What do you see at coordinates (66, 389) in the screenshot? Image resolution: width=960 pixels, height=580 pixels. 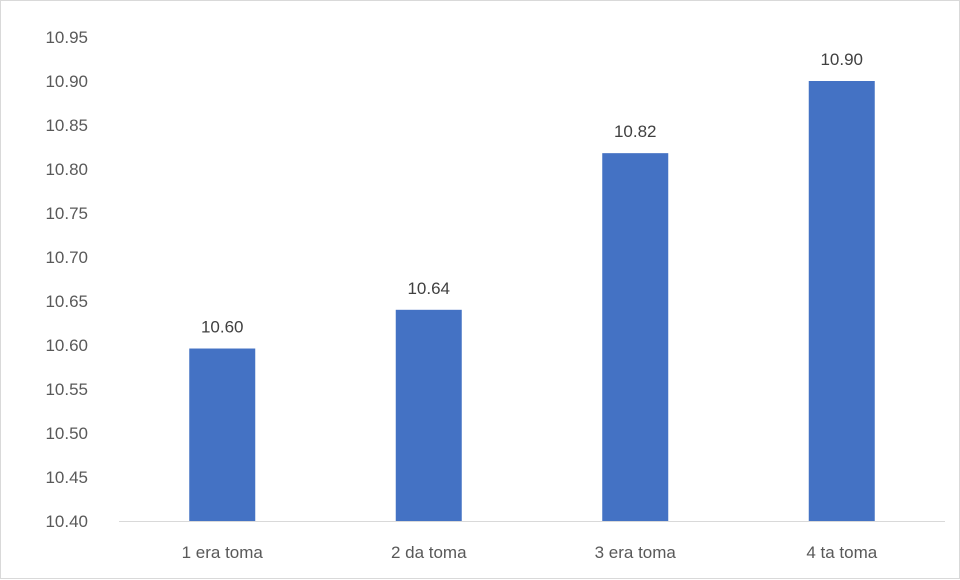 I see `y-tick-label: 10.55` at bounding box center [66, 389].